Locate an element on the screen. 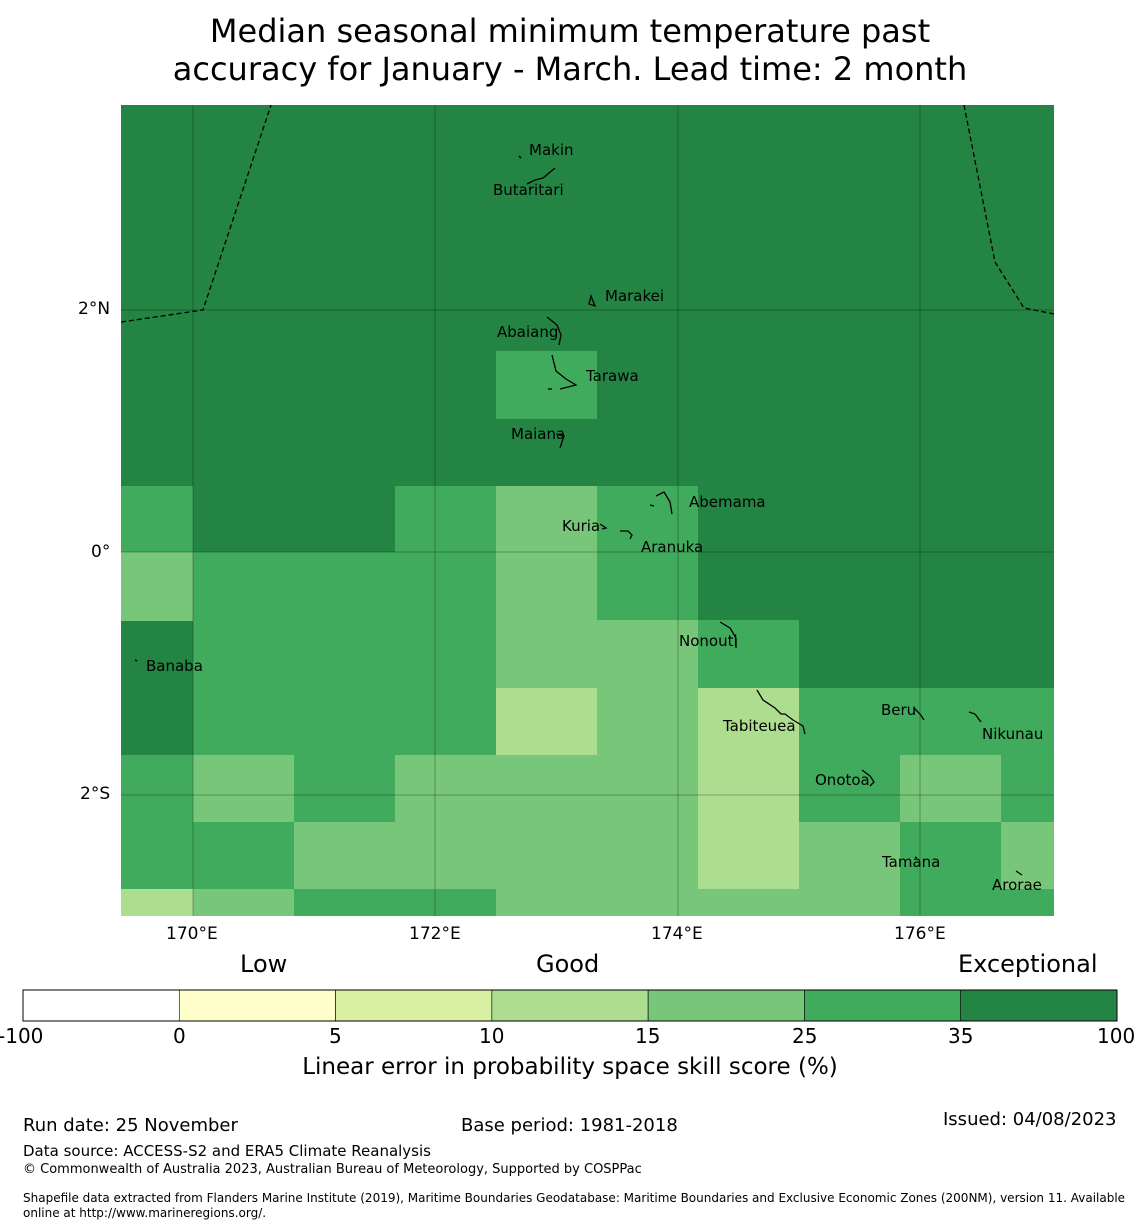 Image resolution: width=1140 pixels, height=1230 pixels. legend-category-exceptional: Exceptional is located at coordinates (1028, 964).